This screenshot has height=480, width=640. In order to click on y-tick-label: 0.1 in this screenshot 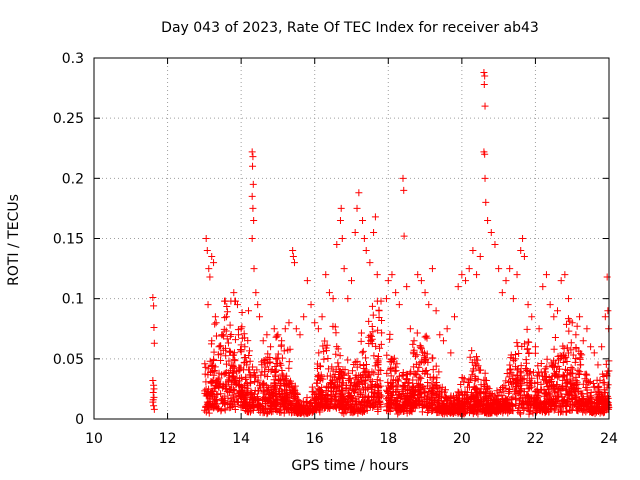, I will do `click(73, 300)`.